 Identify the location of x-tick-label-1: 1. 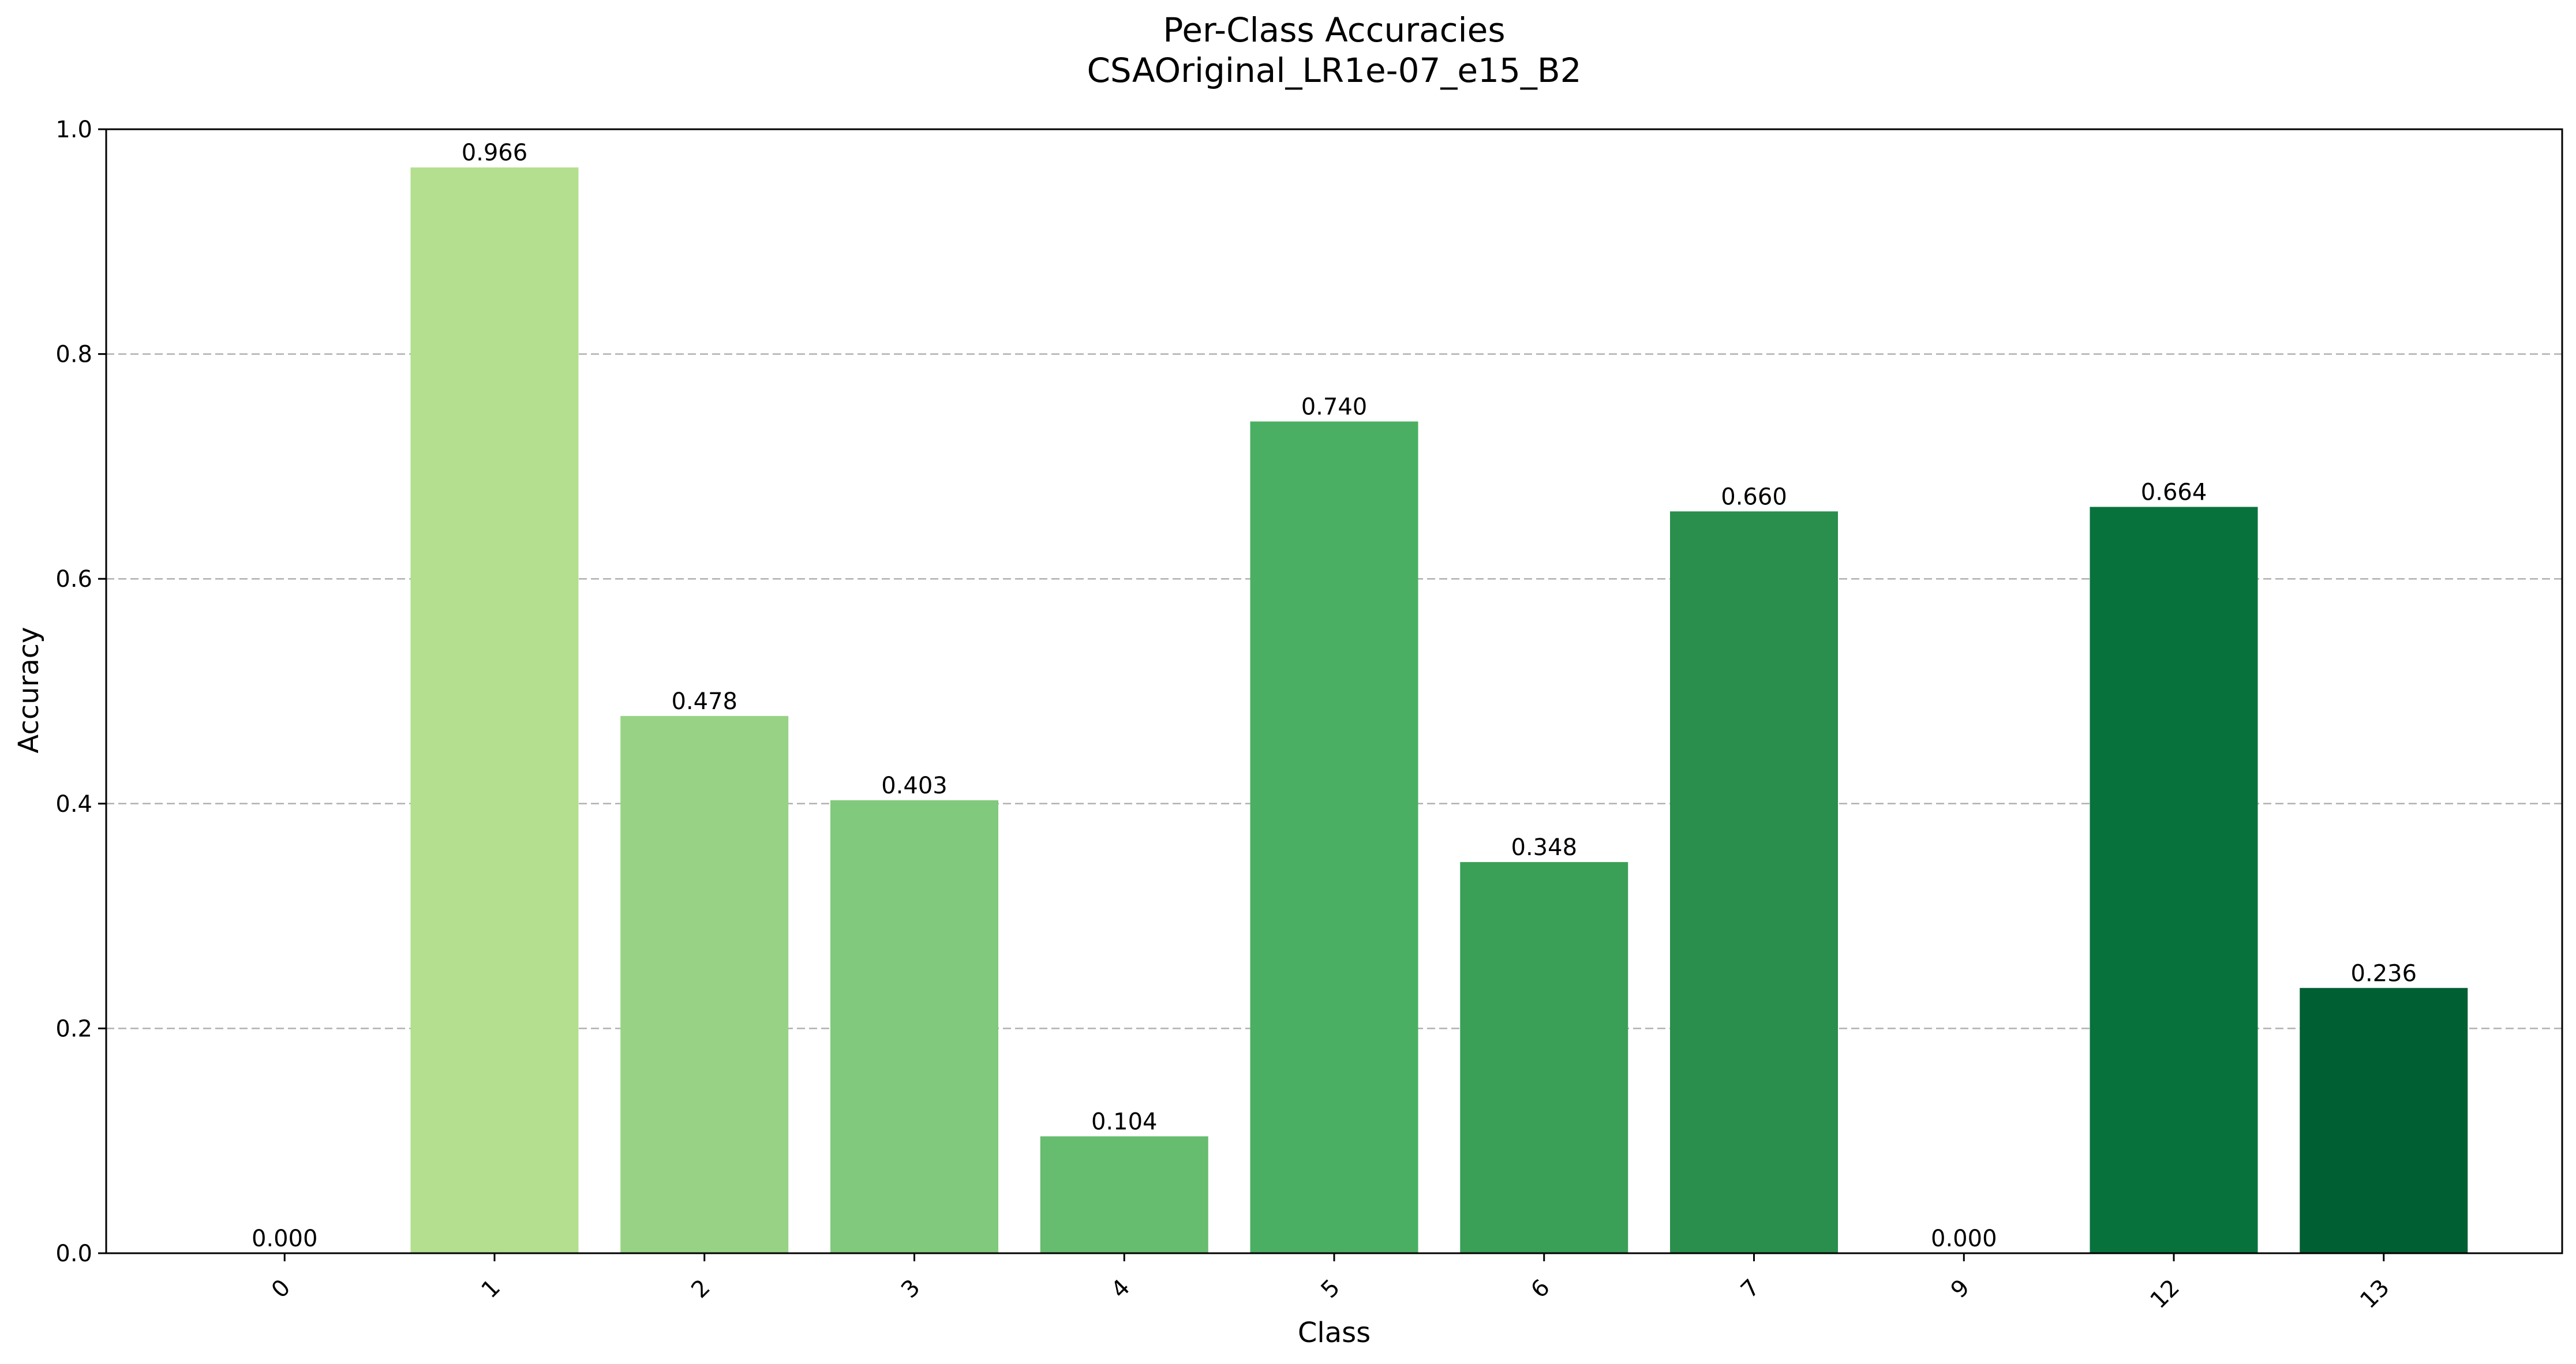
(492, 1289).